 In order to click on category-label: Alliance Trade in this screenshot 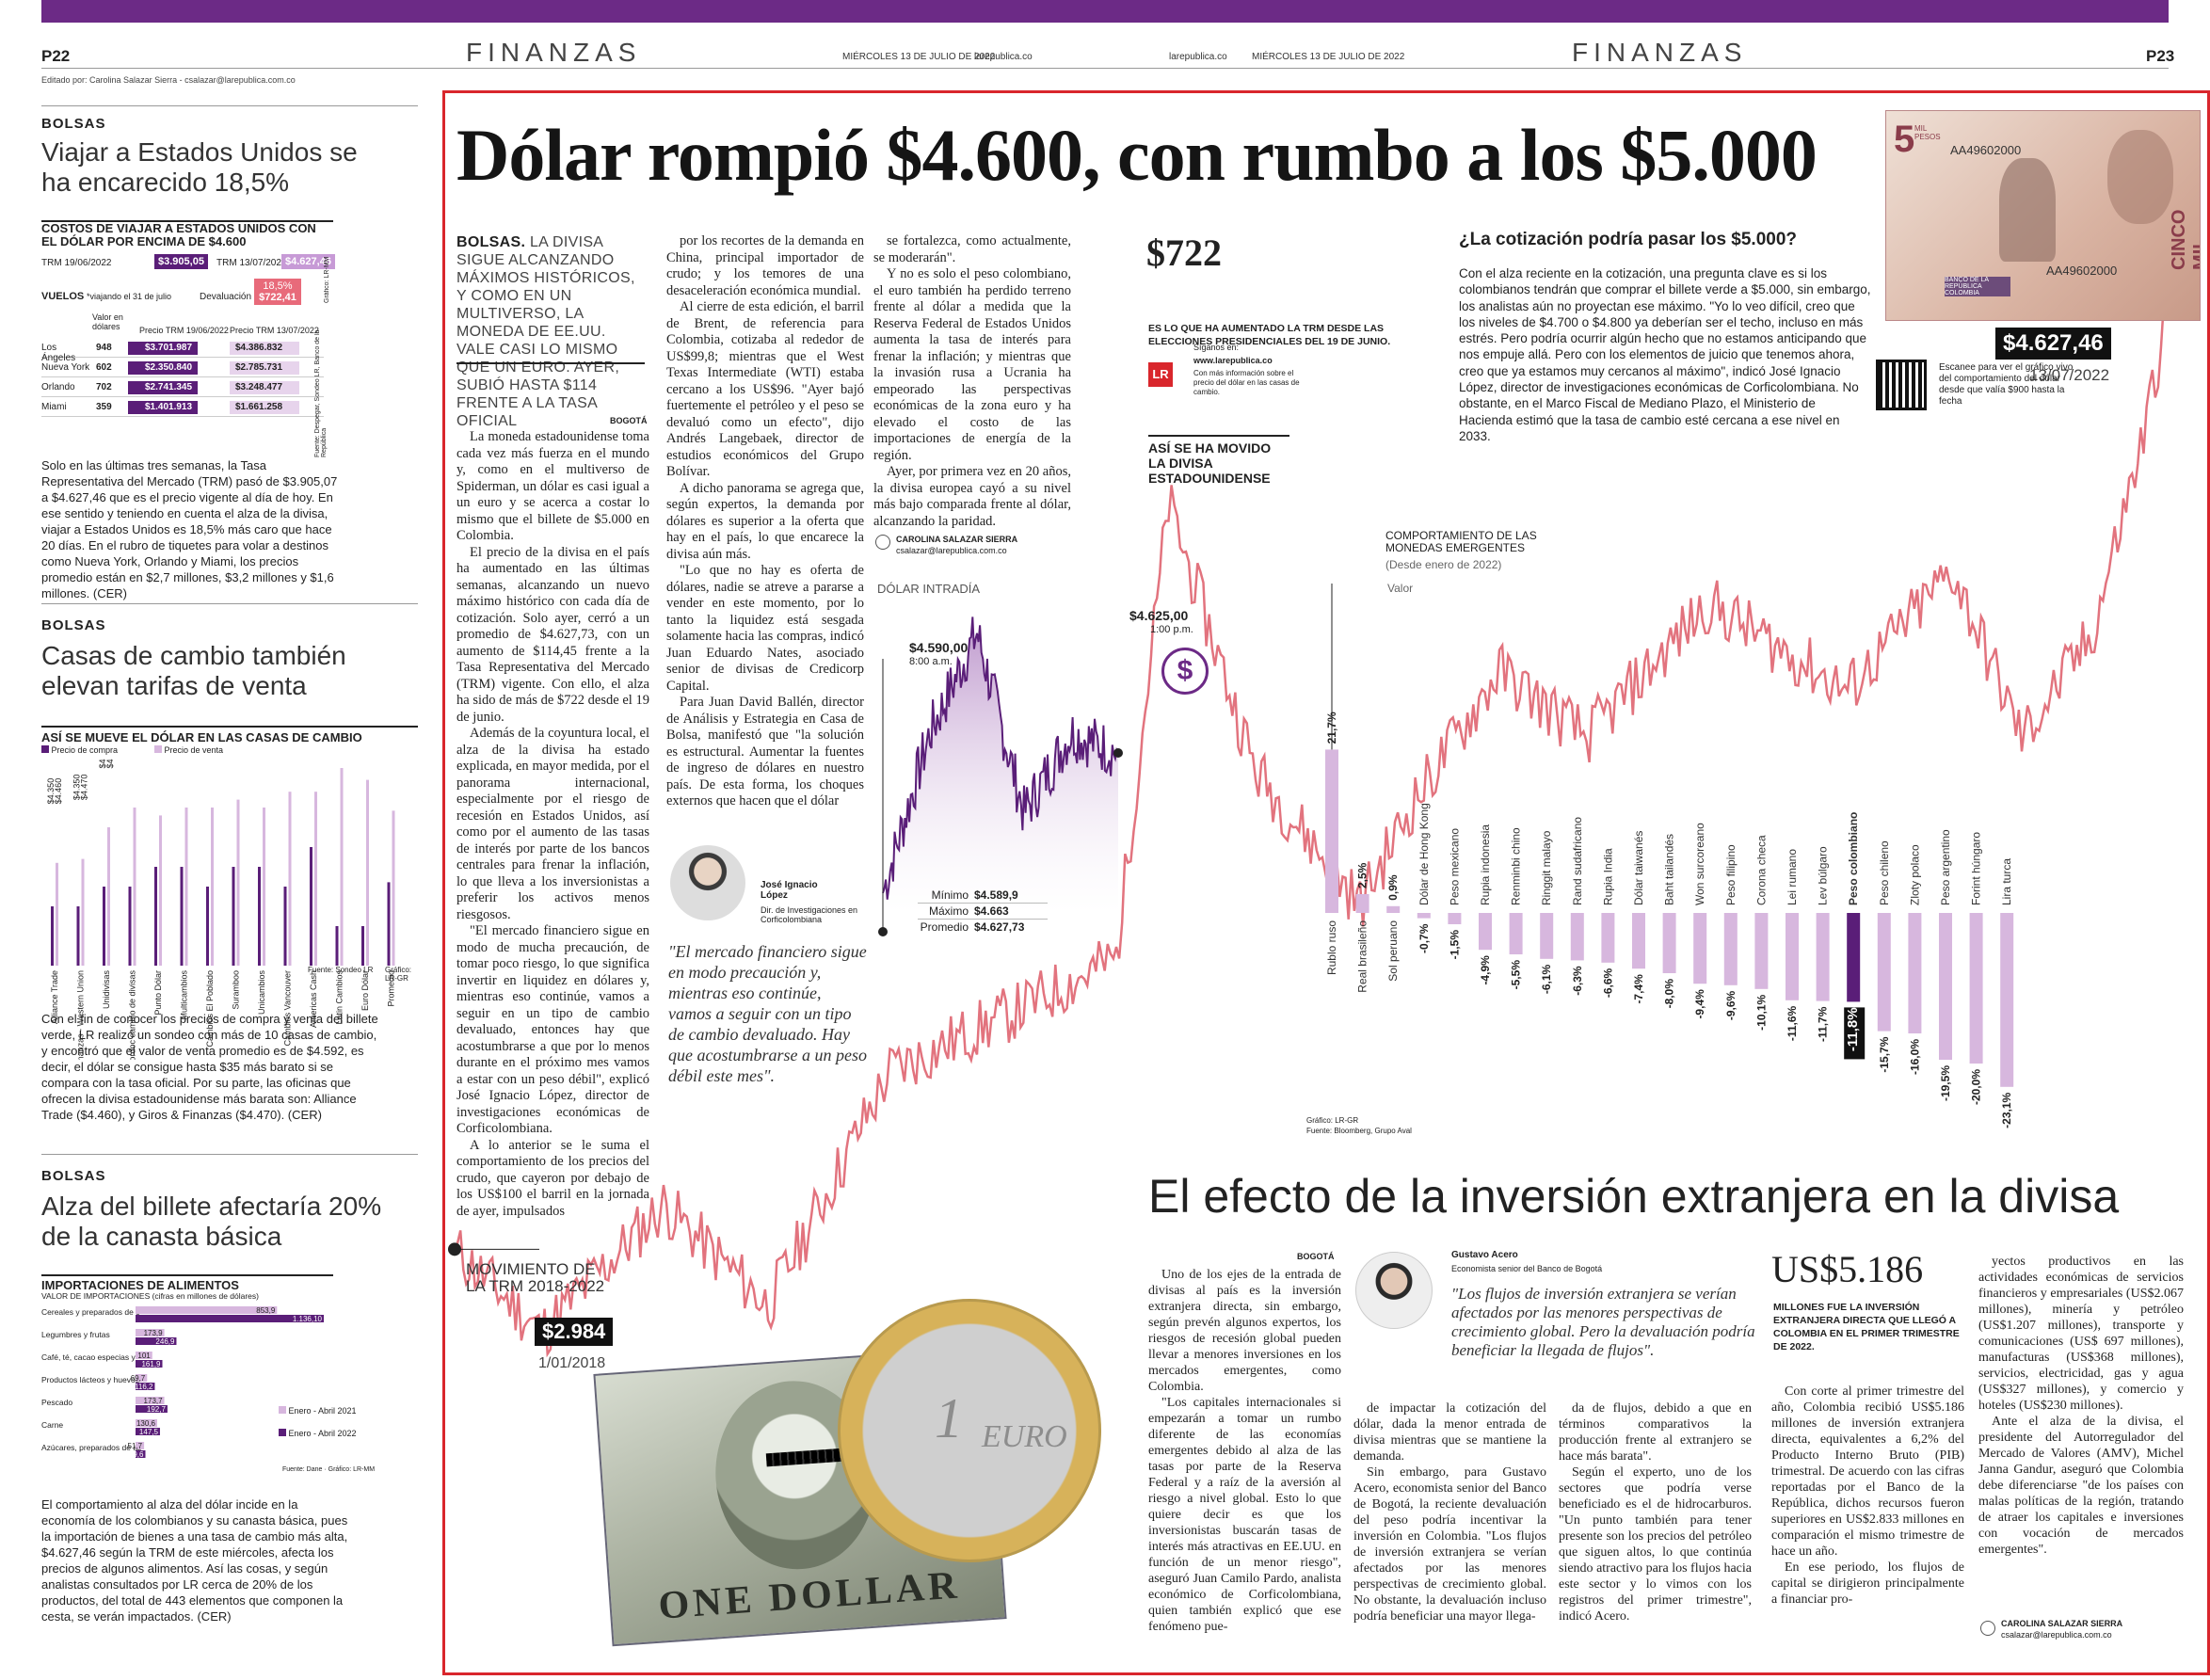, I will do `click(54, 997)`.